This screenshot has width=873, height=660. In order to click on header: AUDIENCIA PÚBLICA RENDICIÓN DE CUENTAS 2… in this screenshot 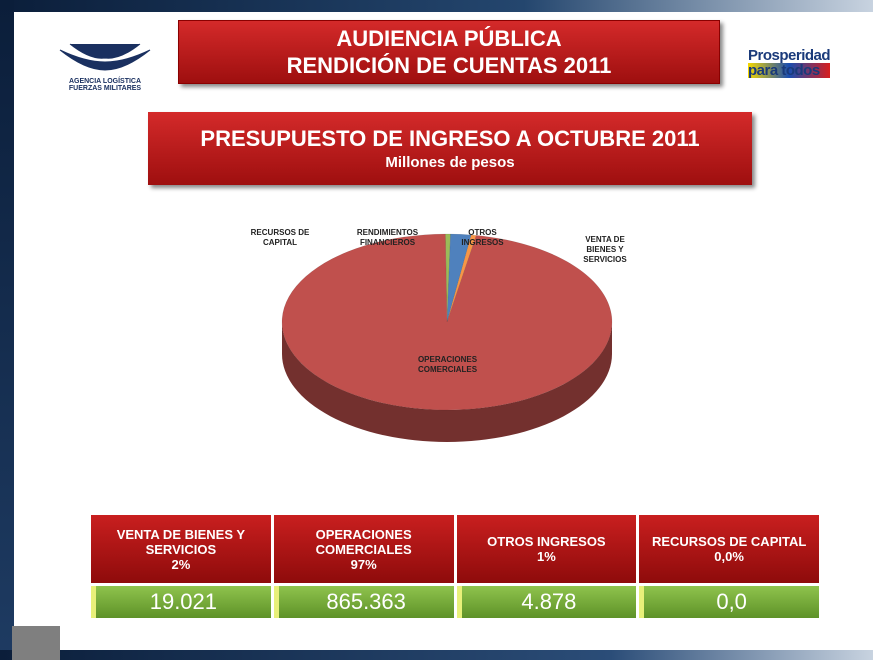, I will do `click(449, 52)`.